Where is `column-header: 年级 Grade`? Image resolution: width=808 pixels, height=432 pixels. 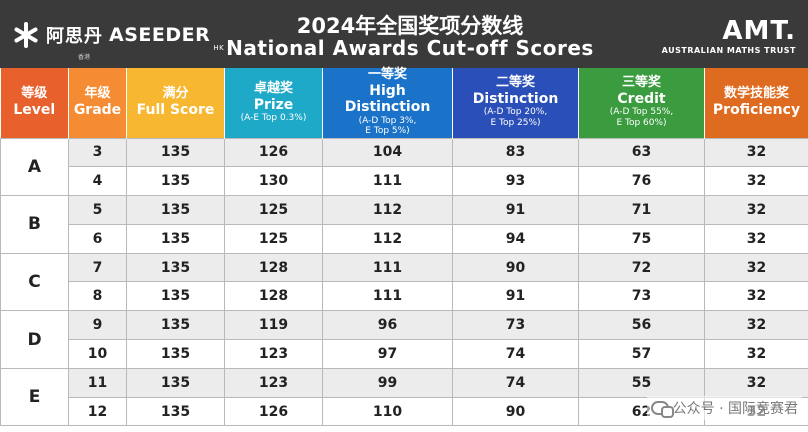
column-header: 年级 Grade is located at coordinates (97, 103).